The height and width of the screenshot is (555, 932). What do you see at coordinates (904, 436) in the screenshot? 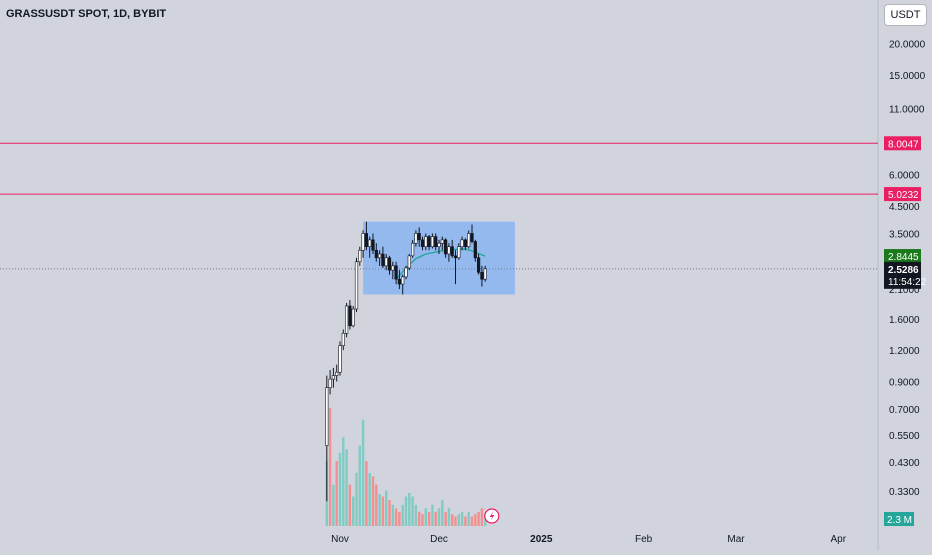
I see `y-tick-label: 0.5500` at bounding box center [904, 436].